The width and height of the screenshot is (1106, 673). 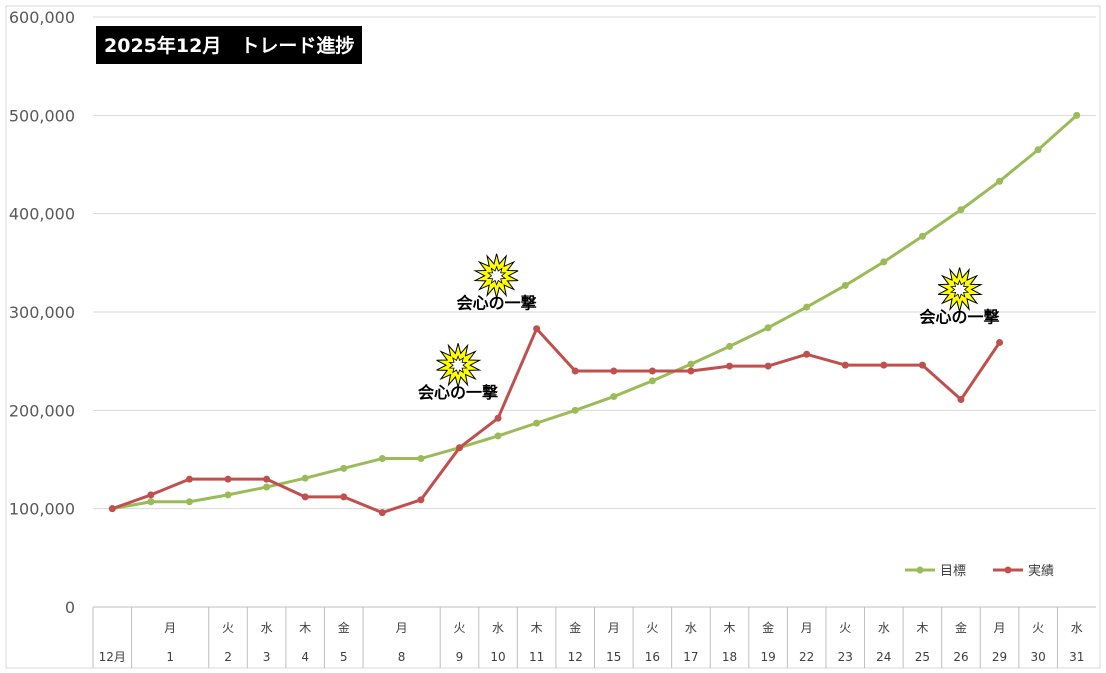 I want to click on legend-item-target: 目標, so click(x=935, y=571).